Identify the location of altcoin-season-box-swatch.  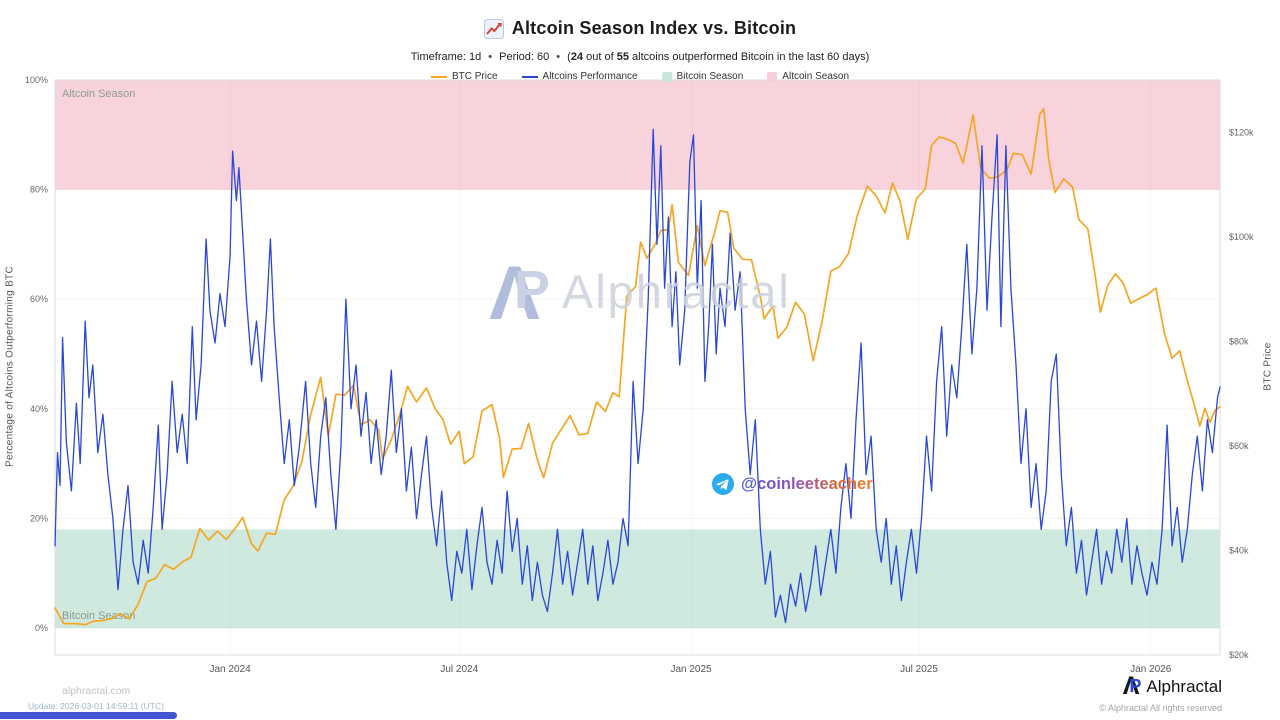
(772, 76).